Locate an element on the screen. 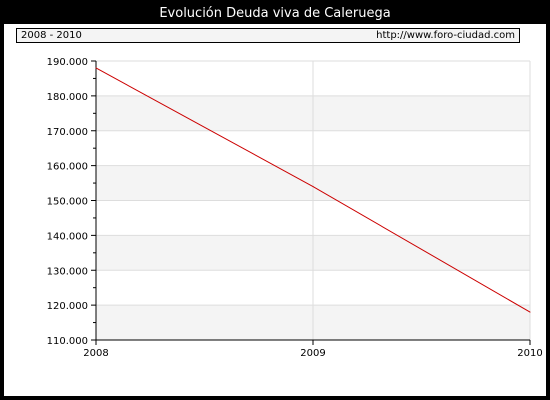 The width and height of the screenshot is (550, 400). x-tick-label: 2008 is located at coordinates (95, 353).